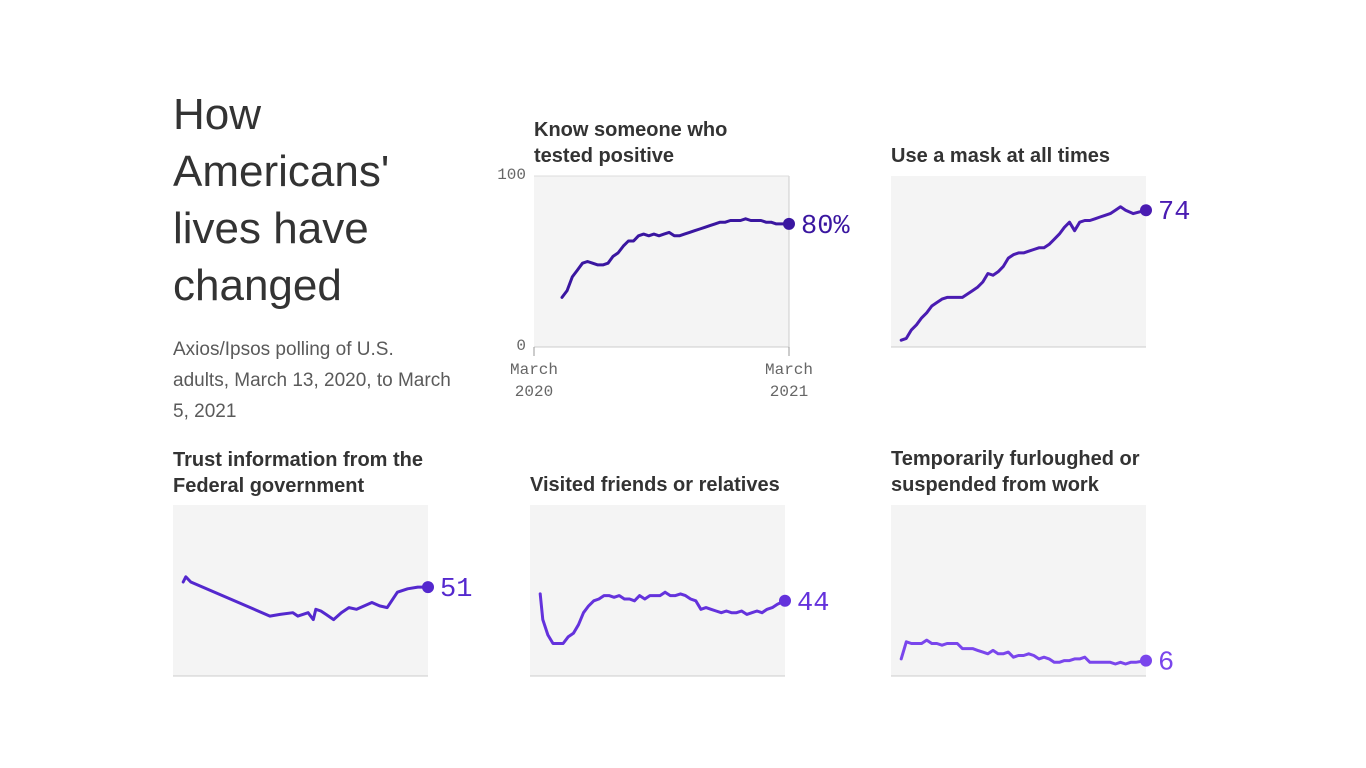 The image size is (1366, 768). What do you see at coordinates (511, 175) in the screenshot?
I see `y-tick-top: 100` at bounding box center [511, 175].